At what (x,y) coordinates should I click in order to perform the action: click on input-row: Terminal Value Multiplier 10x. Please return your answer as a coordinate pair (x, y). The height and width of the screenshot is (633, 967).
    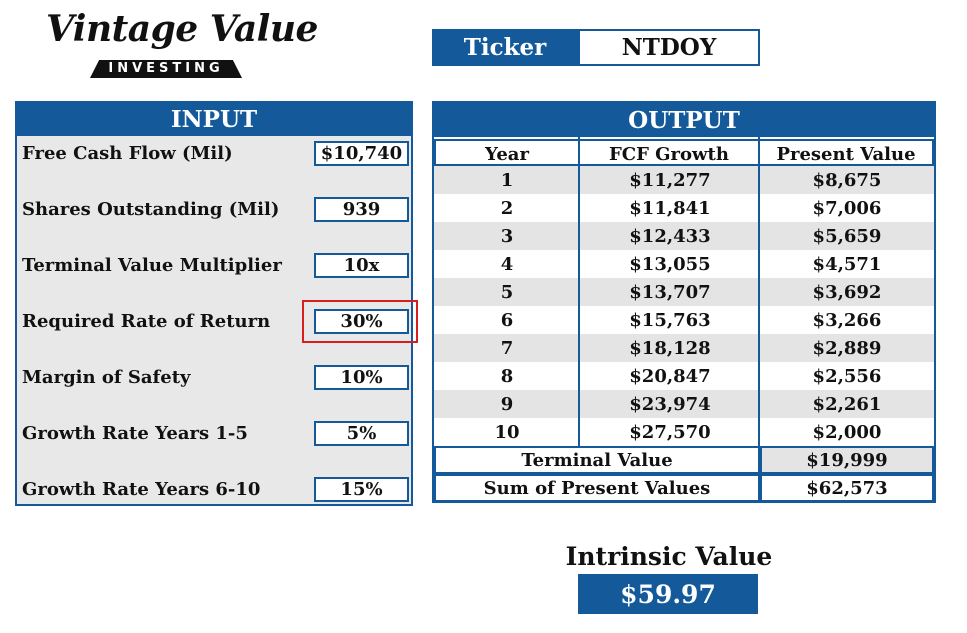
    Looking at the image, I should click on (214, 266).